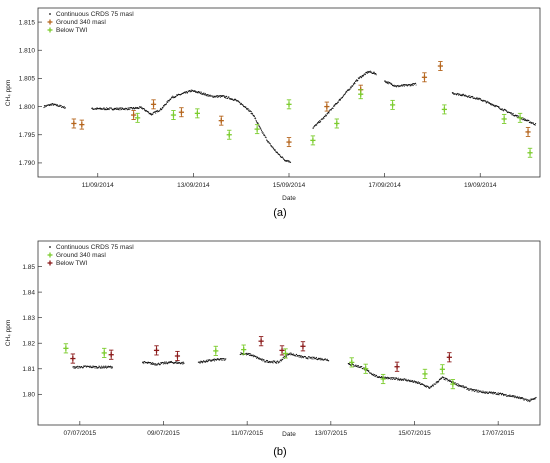  Describe the element at coordinates (27, 22) in the screenshot. I see `y-tick-label: 1.815` at that location.